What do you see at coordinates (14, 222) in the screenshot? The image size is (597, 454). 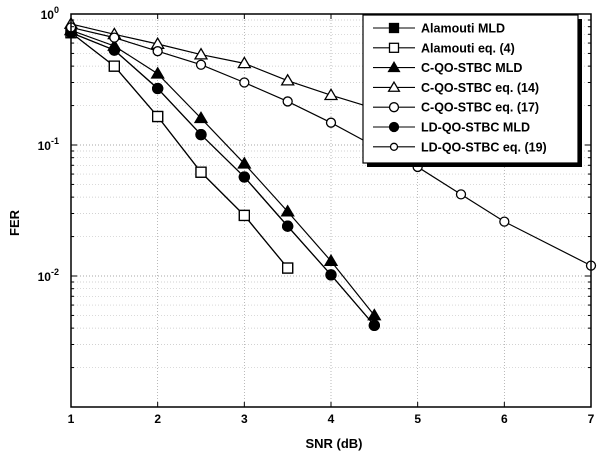 I see `y-axis-label: FER` at bounding box center [14, 222].